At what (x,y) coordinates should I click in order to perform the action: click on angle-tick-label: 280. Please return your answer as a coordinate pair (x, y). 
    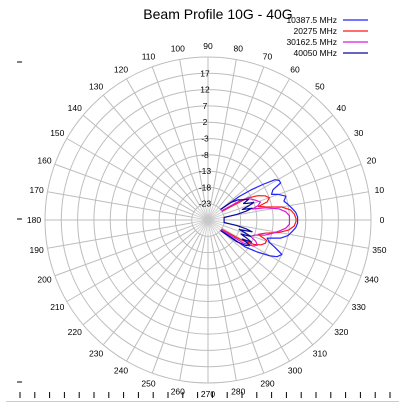
    Looking at the image, I should click on (238, 391).